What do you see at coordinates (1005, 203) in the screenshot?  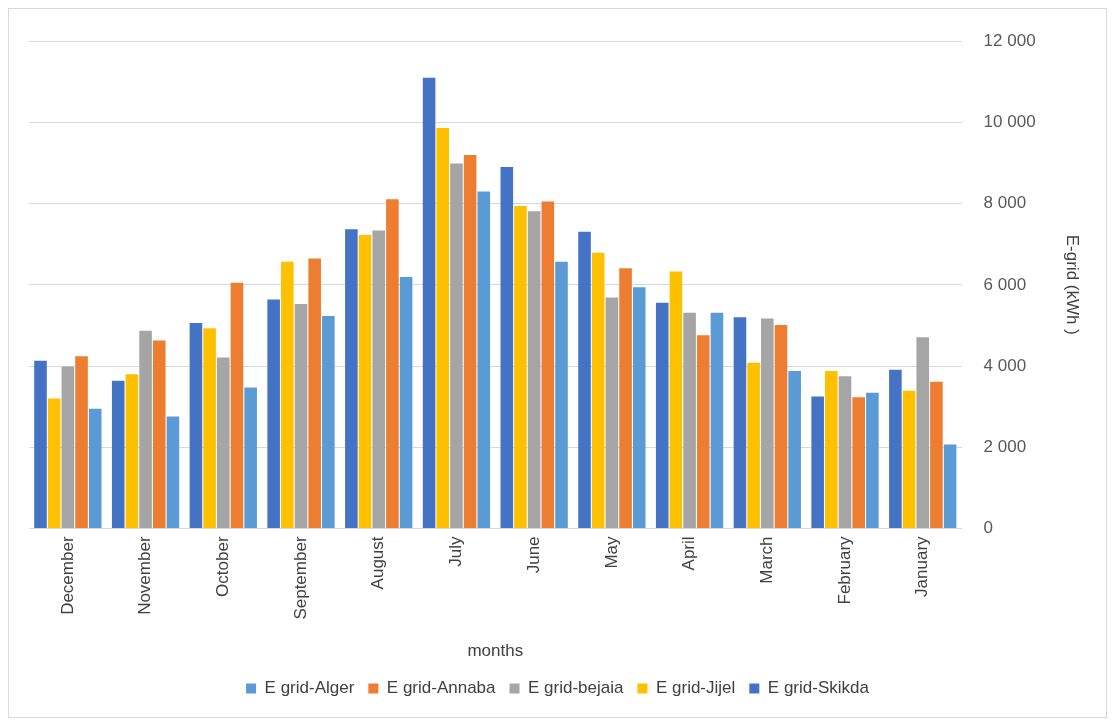 I see `y-tick-label: 8 000` at bounding box center [1005, 203].